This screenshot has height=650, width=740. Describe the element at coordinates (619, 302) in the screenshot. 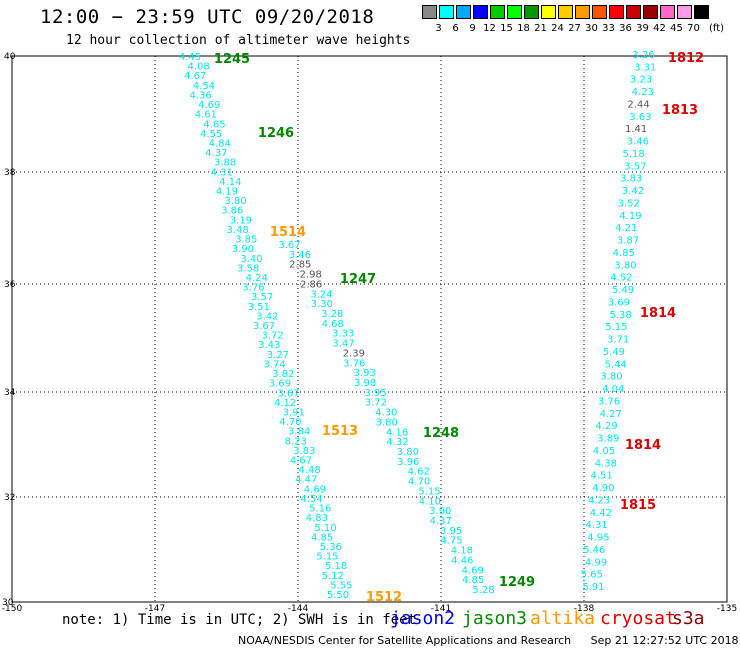

I see `wave-height-value: 3.69` at that location.